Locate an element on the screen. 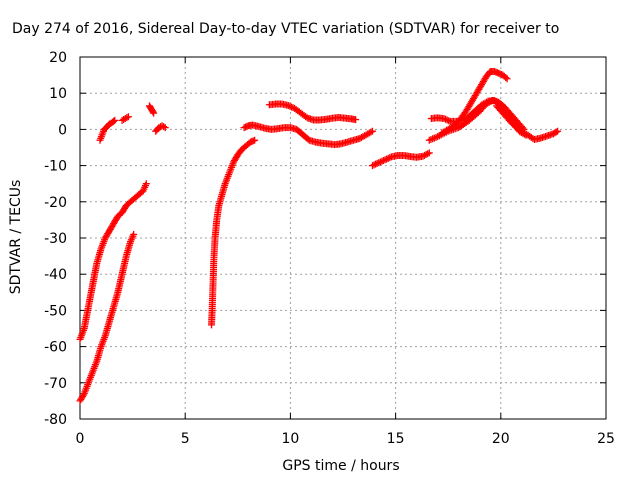 The width and height of the screenshot is (640, 480). x-tick-label: 15 is located at coordinates (396, 439).